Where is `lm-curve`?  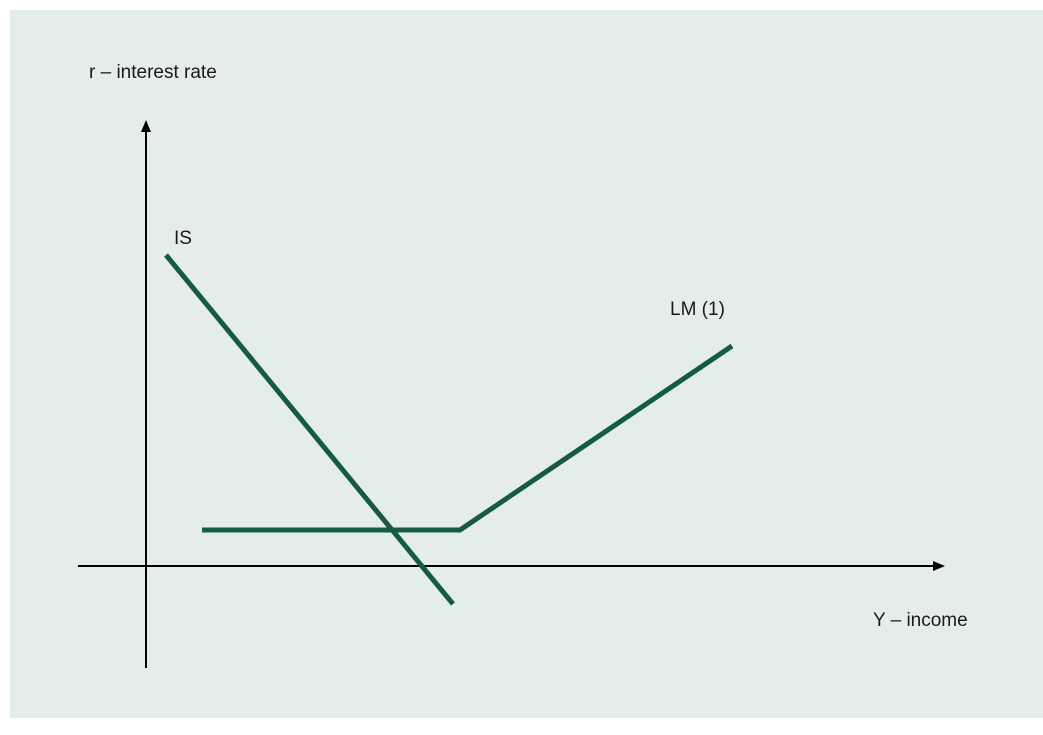 lm-curve is located at coordinates (468, 438).